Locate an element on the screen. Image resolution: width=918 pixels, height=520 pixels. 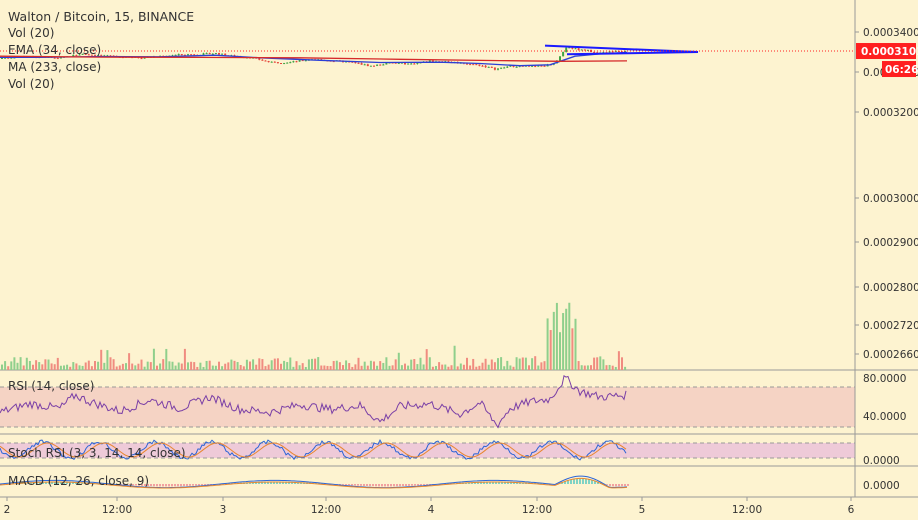
stoch-rsi-pane-label: Stoch RSI (3, 3, 14, 14, close) is located at coordinates (97, 453).